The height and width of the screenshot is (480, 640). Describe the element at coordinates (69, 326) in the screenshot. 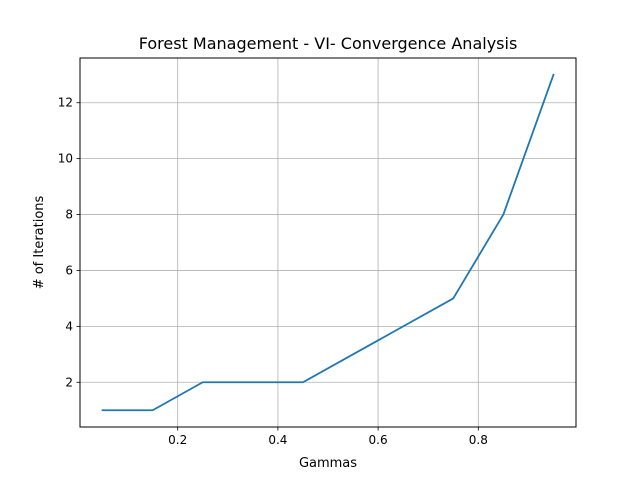

I see `y-tick-label: 4` at that location.